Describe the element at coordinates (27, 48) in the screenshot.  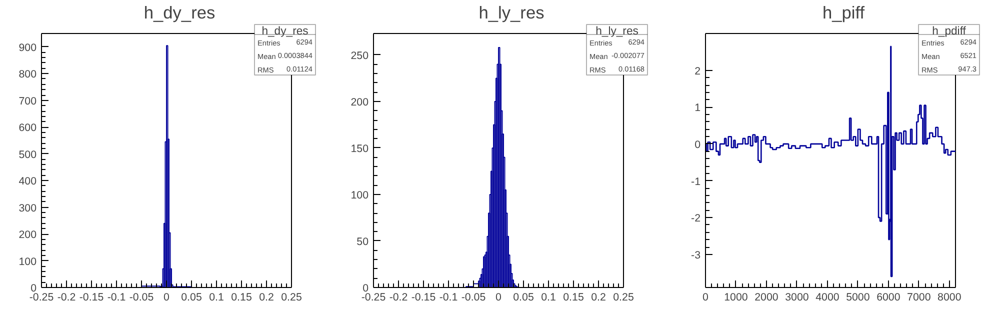
I see `y-tick-label: 900` at that location.